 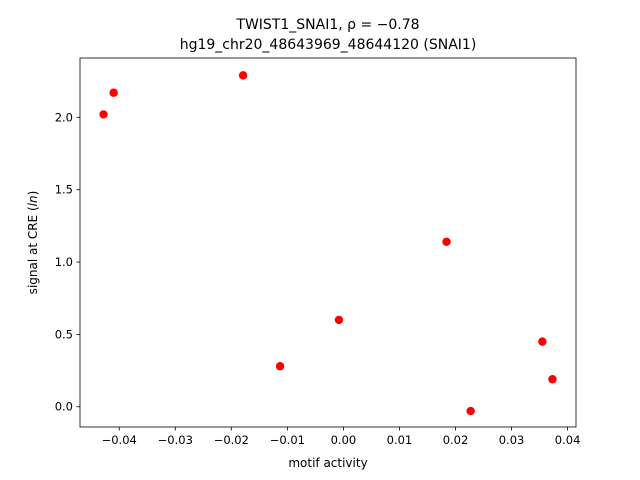 What do you see at coordinates (512, 440) in the screenshot?
I see `x-tick-label: 0.03` at bounding box center [512, 440].